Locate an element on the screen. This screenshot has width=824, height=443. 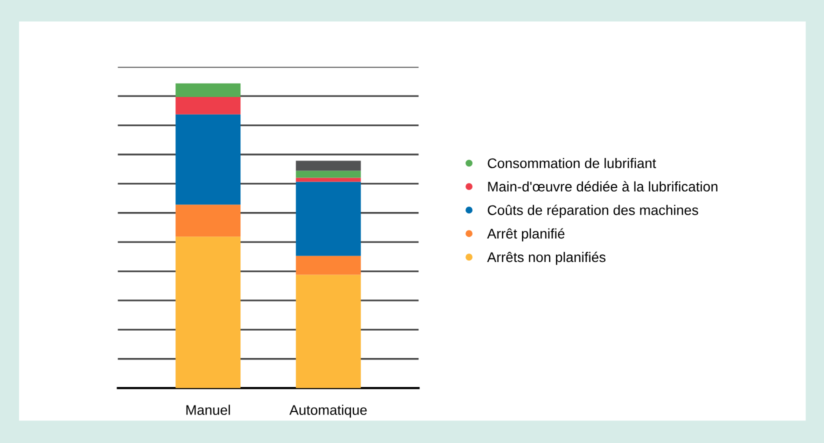
legend-label: Consommation de lubrifiant is located at coordinates (572, 163).